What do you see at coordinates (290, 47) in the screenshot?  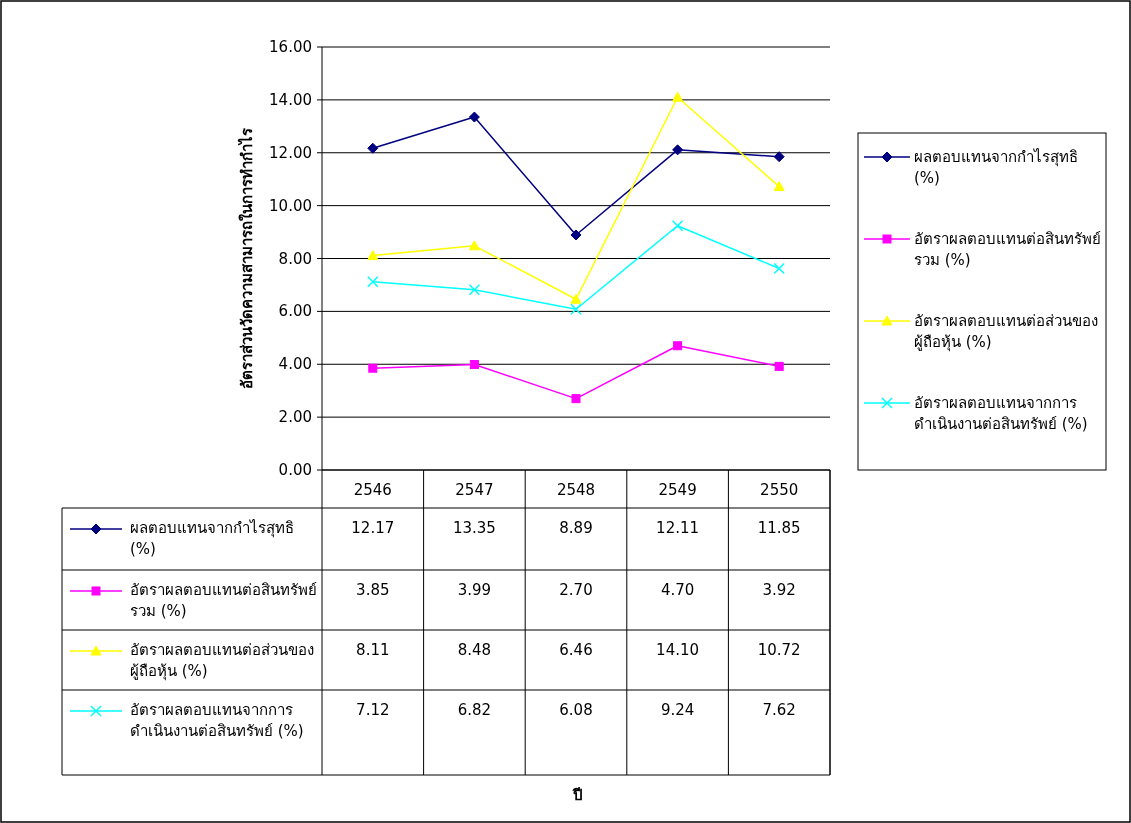 I see `y-tick-label: 16.00` at bounding box center [290, 47].